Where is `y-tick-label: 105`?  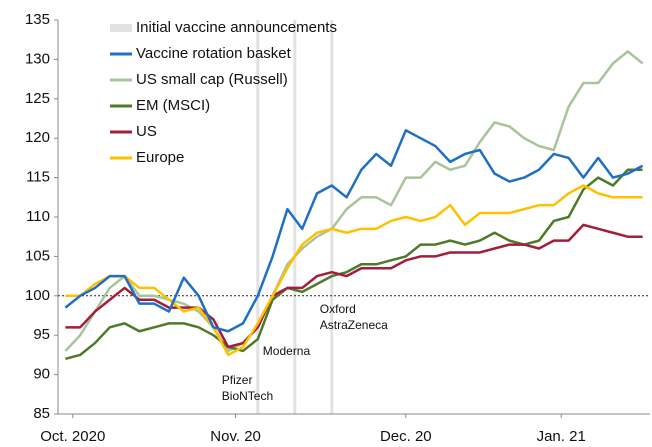
y-tick-label: 105 is located at coordinates (37, 255).